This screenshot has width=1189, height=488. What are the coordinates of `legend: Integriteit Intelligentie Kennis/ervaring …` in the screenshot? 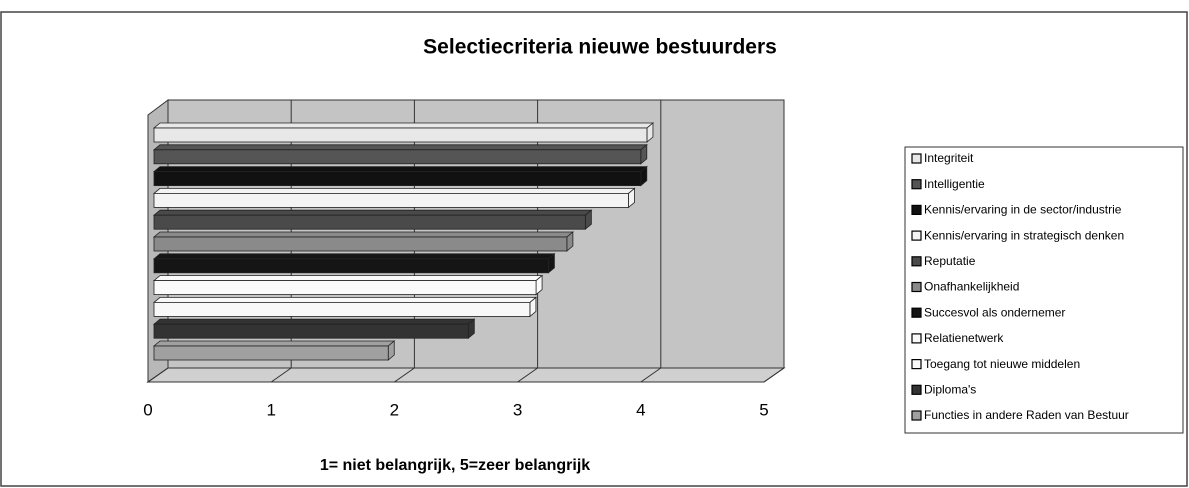 It's located at (1020, 286).